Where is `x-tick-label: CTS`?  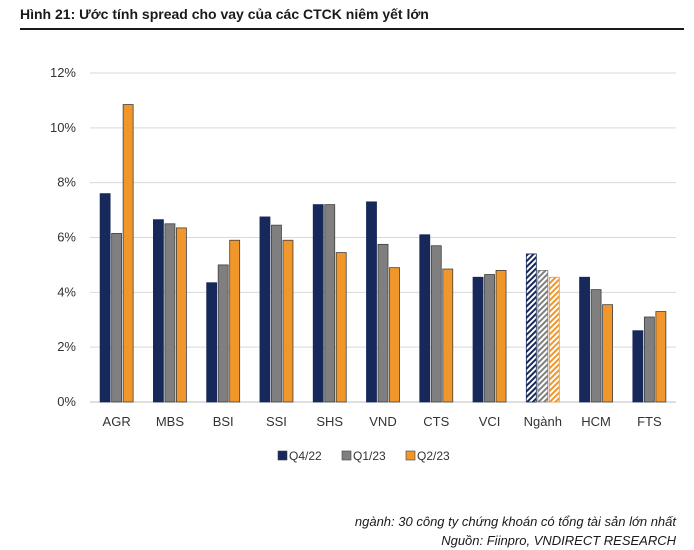
x-tick-label: CTS is located at coordinates (436, 421).